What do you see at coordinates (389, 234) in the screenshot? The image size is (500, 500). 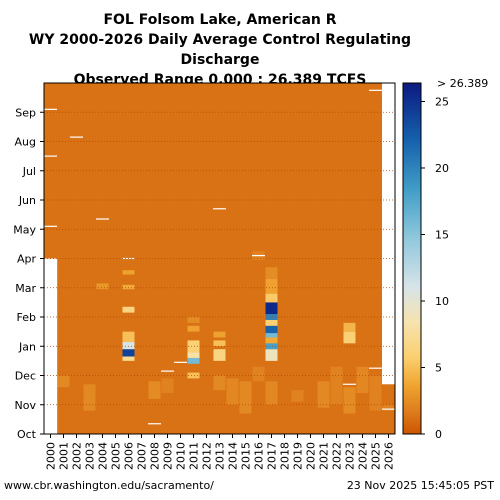 I see `no-data-2026` at bounding box center [389, 234].